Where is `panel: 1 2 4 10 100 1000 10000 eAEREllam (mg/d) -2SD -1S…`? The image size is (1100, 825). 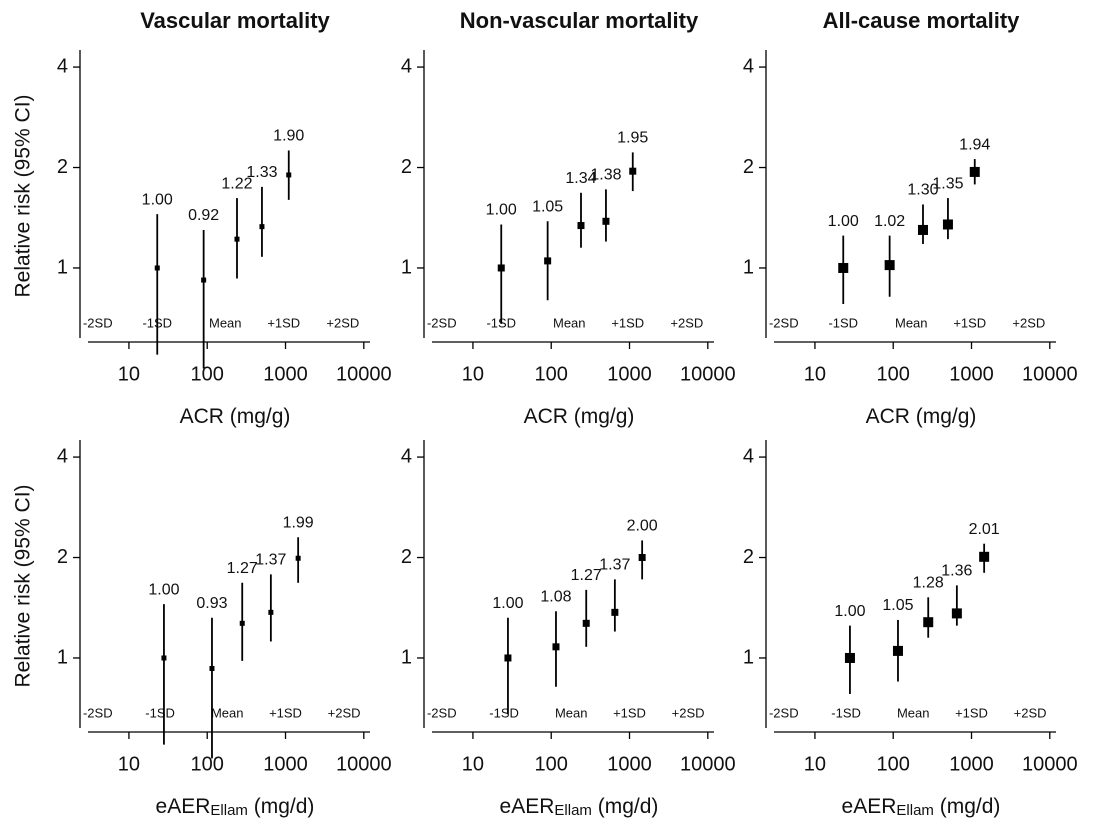 panel: 1 2 4 10 100 1000 10000 eAEREllam (mg/d) -2SD -1S… is located at coordinates (568, 629).